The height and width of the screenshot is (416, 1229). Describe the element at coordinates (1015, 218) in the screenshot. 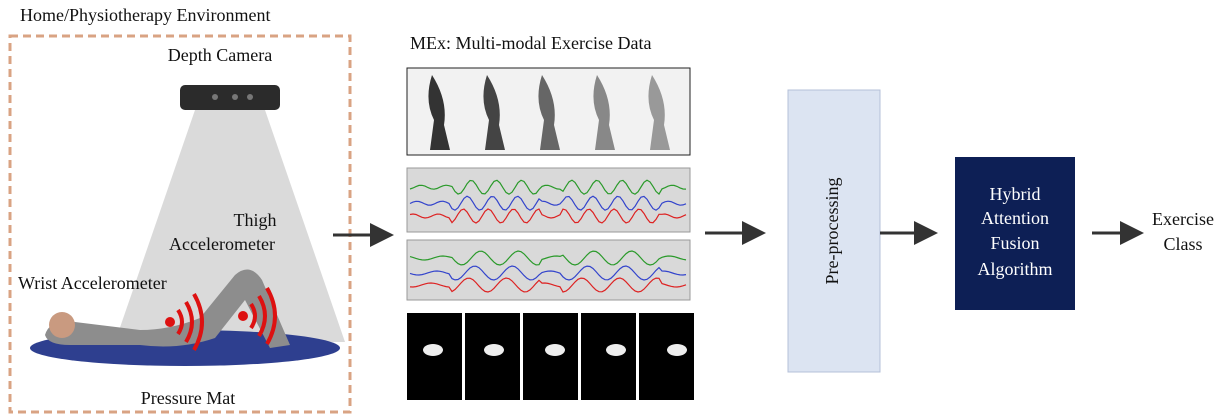

I see `fusion-label: Attention` at that location.